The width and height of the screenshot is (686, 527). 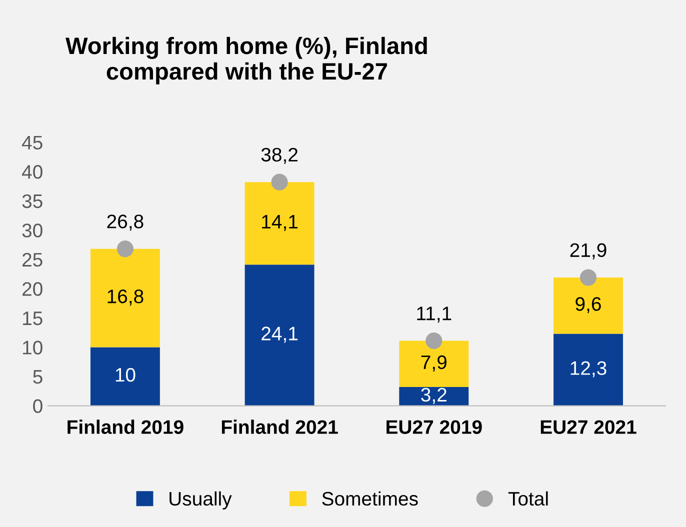 I want to click on data-label: 24,1, so click(x=280, y=334).